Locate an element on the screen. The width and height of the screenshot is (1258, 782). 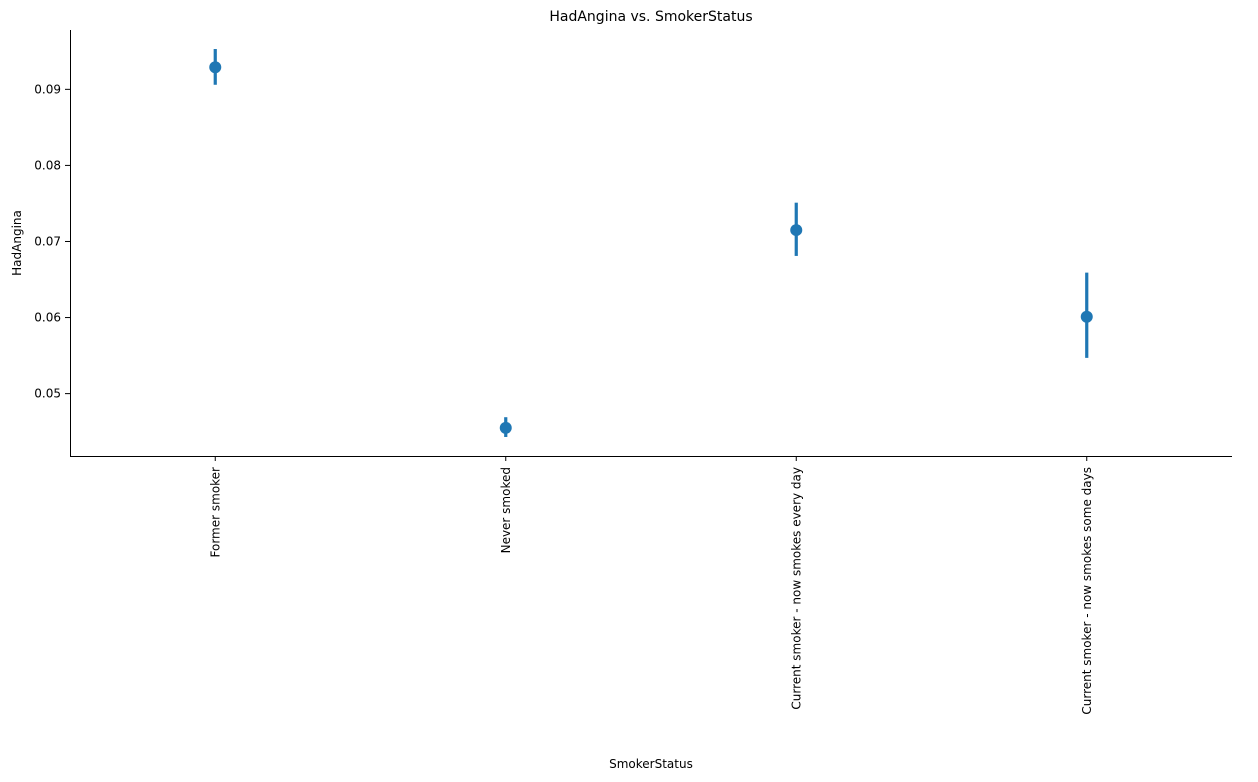
y-tick-label: 0.05 is located at coordinates (47, 394).